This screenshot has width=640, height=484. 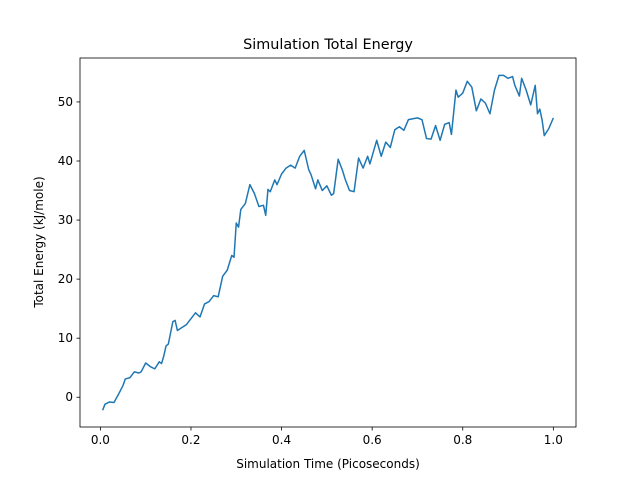 What do you see at coordinates (69, 397) in the screenshot?
I see `y-tick-label: 0` at bounding box center [69, 397].